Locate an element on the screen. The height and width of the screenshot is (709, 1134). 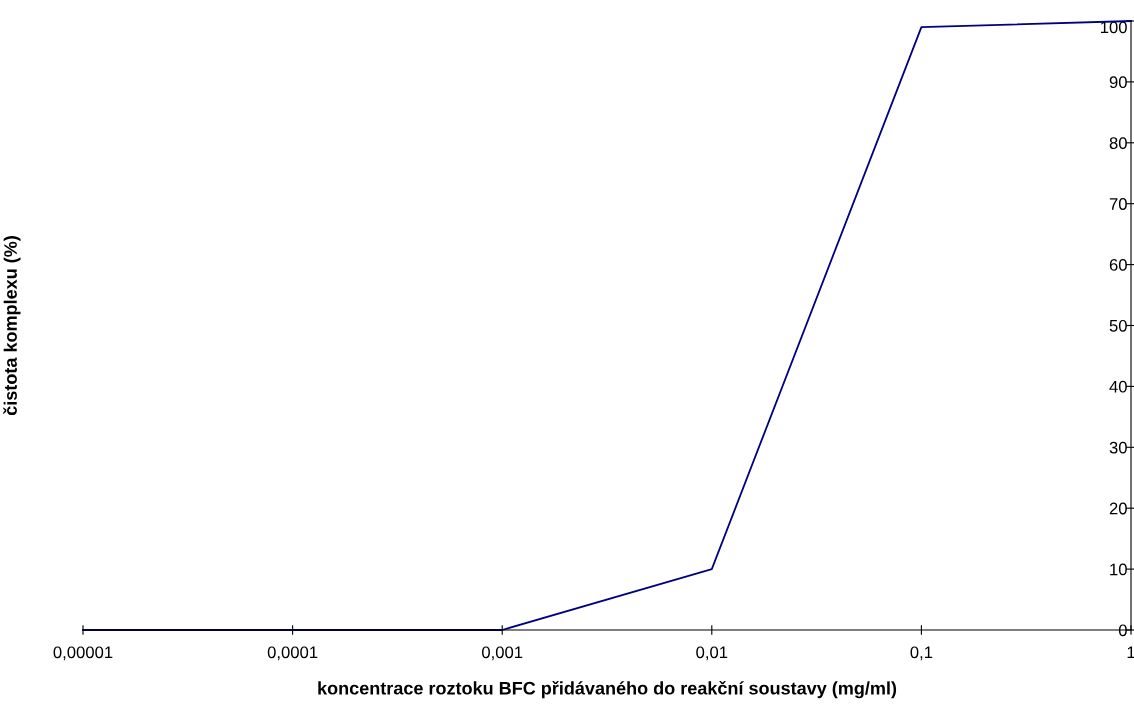
x-tick-label: 0,1 is located at coordinates (921, 653).